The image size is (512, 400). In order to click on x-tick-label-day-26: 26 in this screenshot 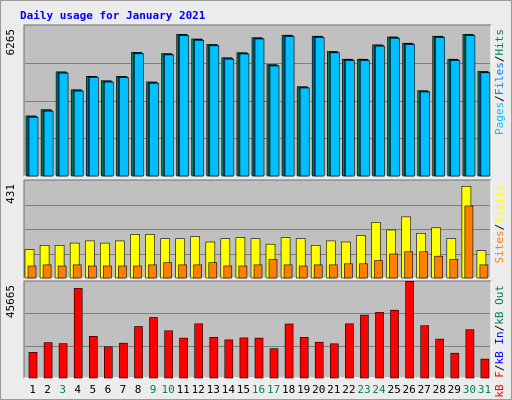, I will do `click(408, 389)`.